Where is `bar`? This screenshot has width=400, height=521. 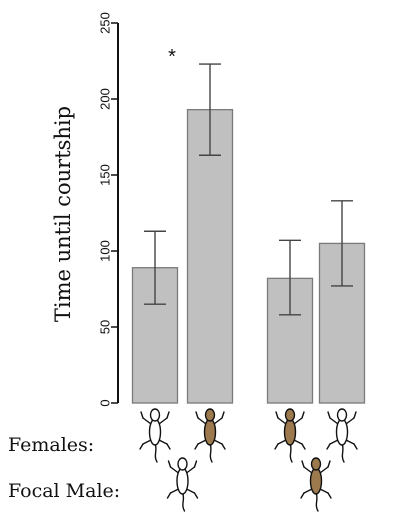
bar is located at coordinates (210, 256).